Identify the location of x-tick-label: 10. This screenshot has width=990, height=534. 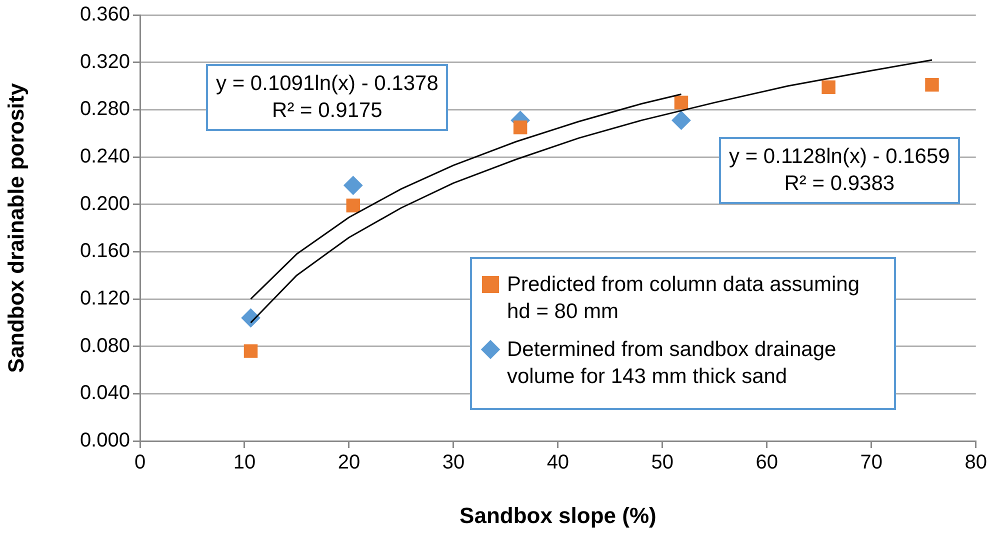
(244, 463).